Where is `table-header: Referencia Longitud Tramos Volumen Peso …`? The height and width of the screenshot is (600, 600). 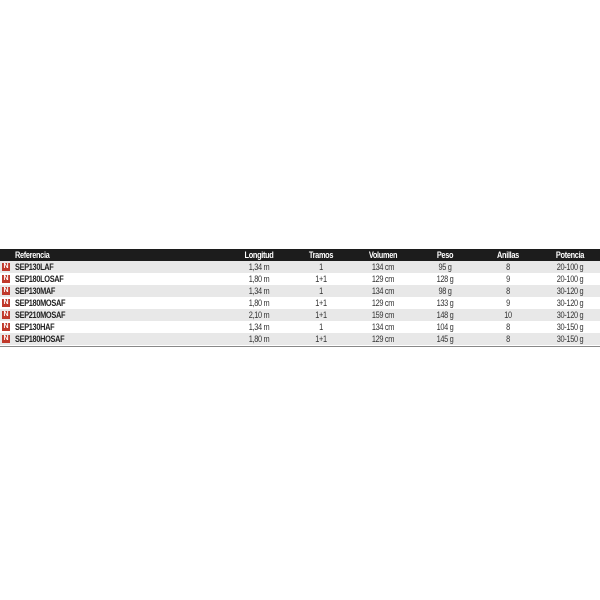
table-header: Referencia Longitud Tramos Volumen Peso … is located at coordinates (300, 255).